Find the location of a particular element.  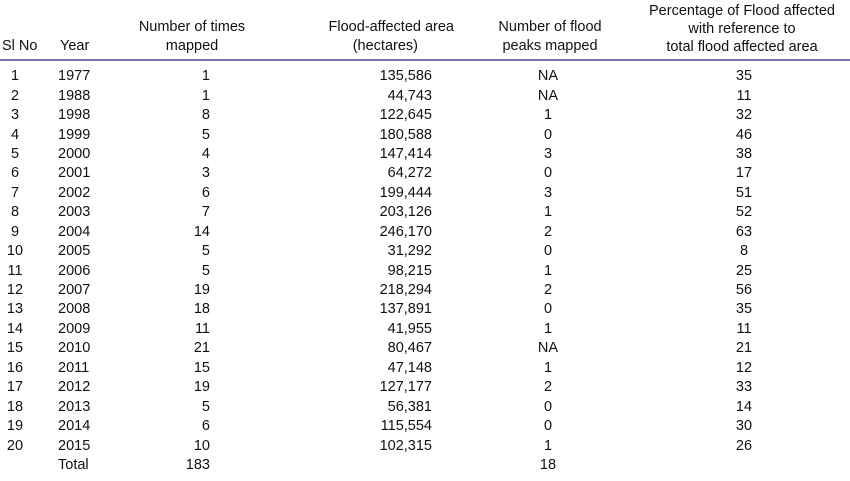

header-percentage-line: Percentage of Flood affected is located at coordinates (742, 11).